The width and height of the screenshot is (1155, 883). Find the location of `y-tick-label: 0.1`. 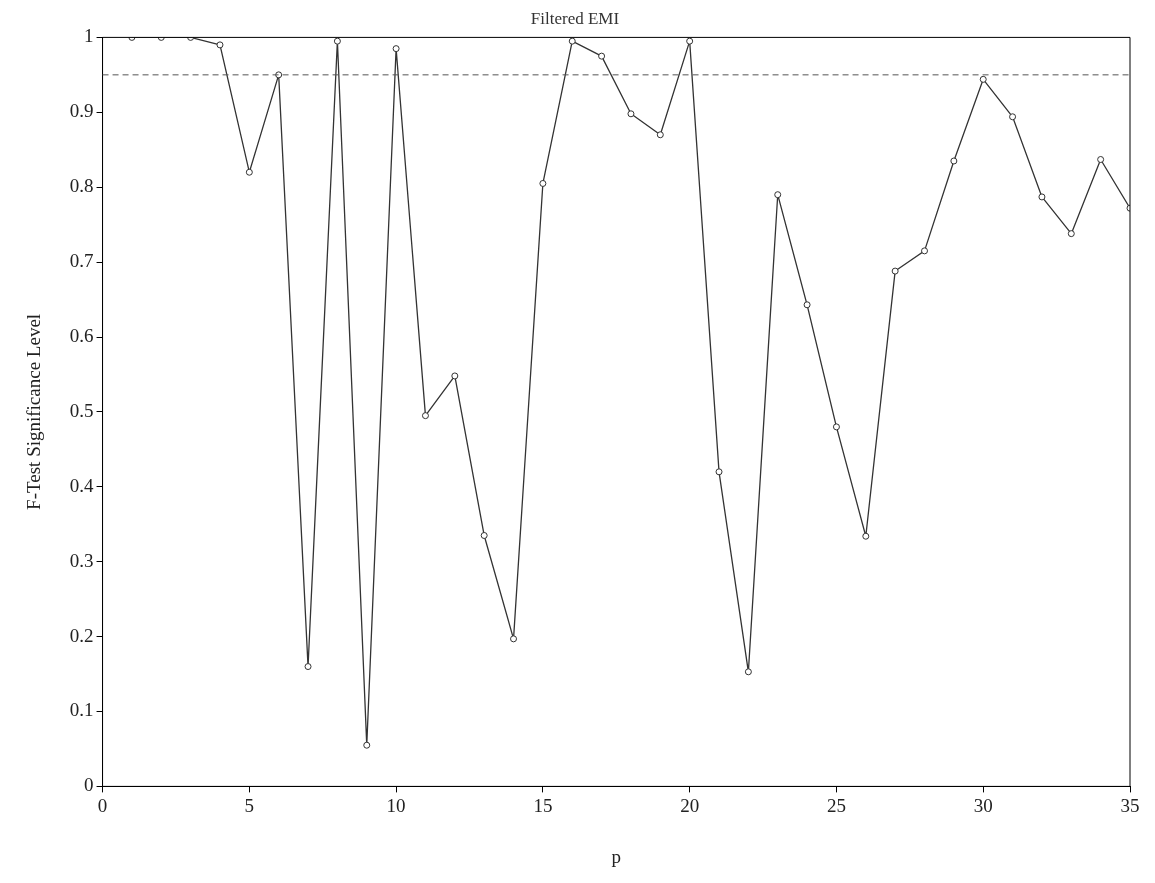

y-tick-label: 0.1 is located at coordinates (81, 710).